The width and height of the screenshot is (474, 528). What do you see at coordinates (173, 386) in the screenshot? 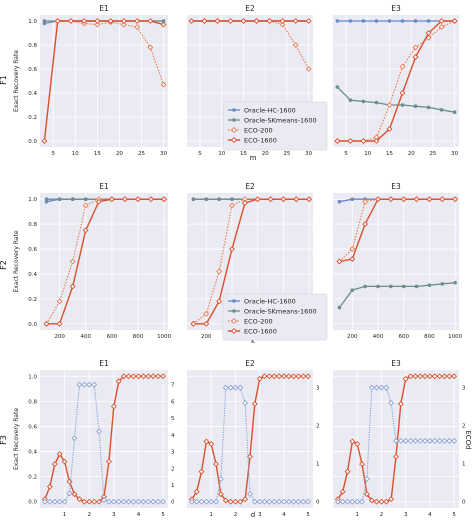
I see `y2-tick-label: 7` at bounding box center [173, 386].